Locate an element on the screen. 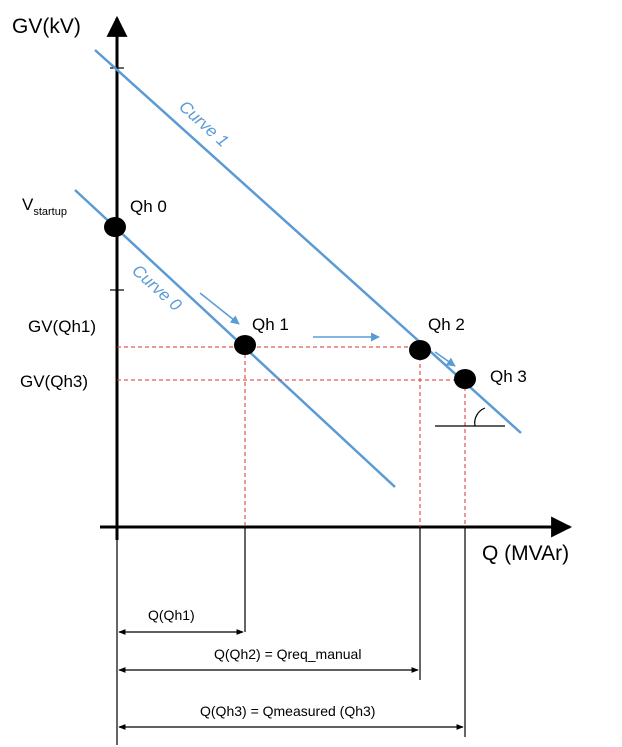 This screenshot has height=747, width=622. point-qh3 is located at coordinates (465, 379).